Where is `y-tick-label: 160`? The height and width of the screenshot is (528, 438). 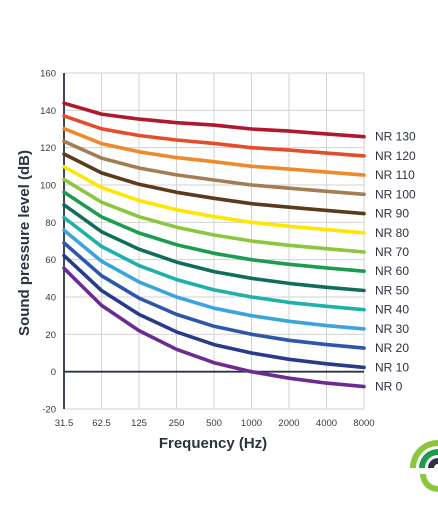 y-tick-label: 160 is located at coordinates (48, 74).